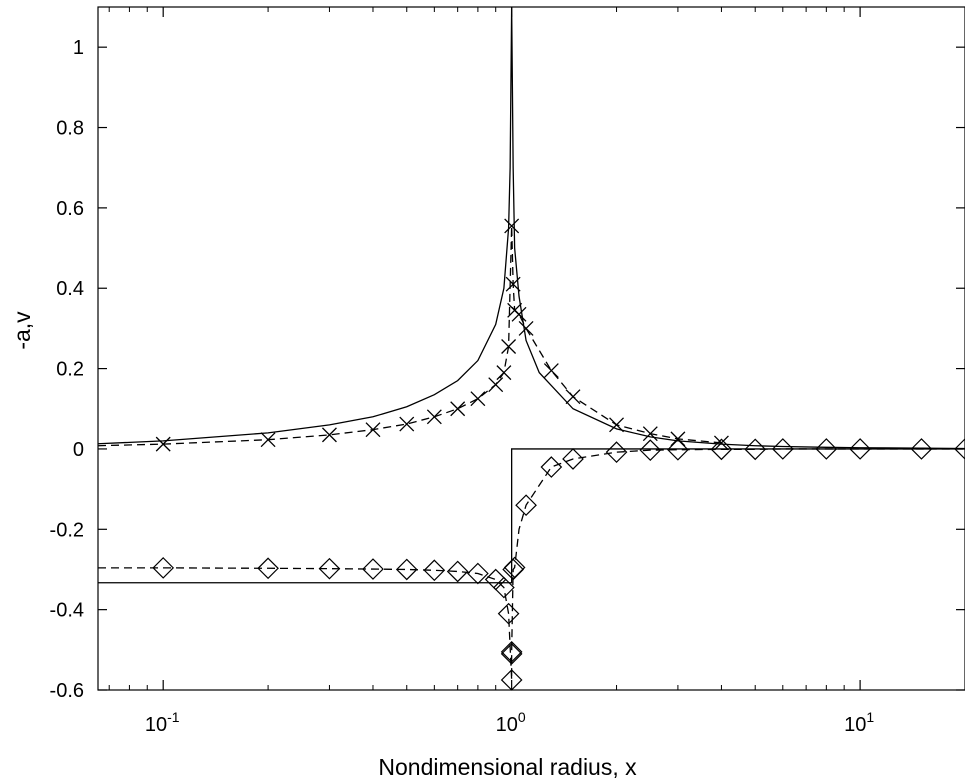  What do you see at coordinates (78, 48) in the screenshot?
I see `y-tick-label: 1` at bounding box center [78, 48].